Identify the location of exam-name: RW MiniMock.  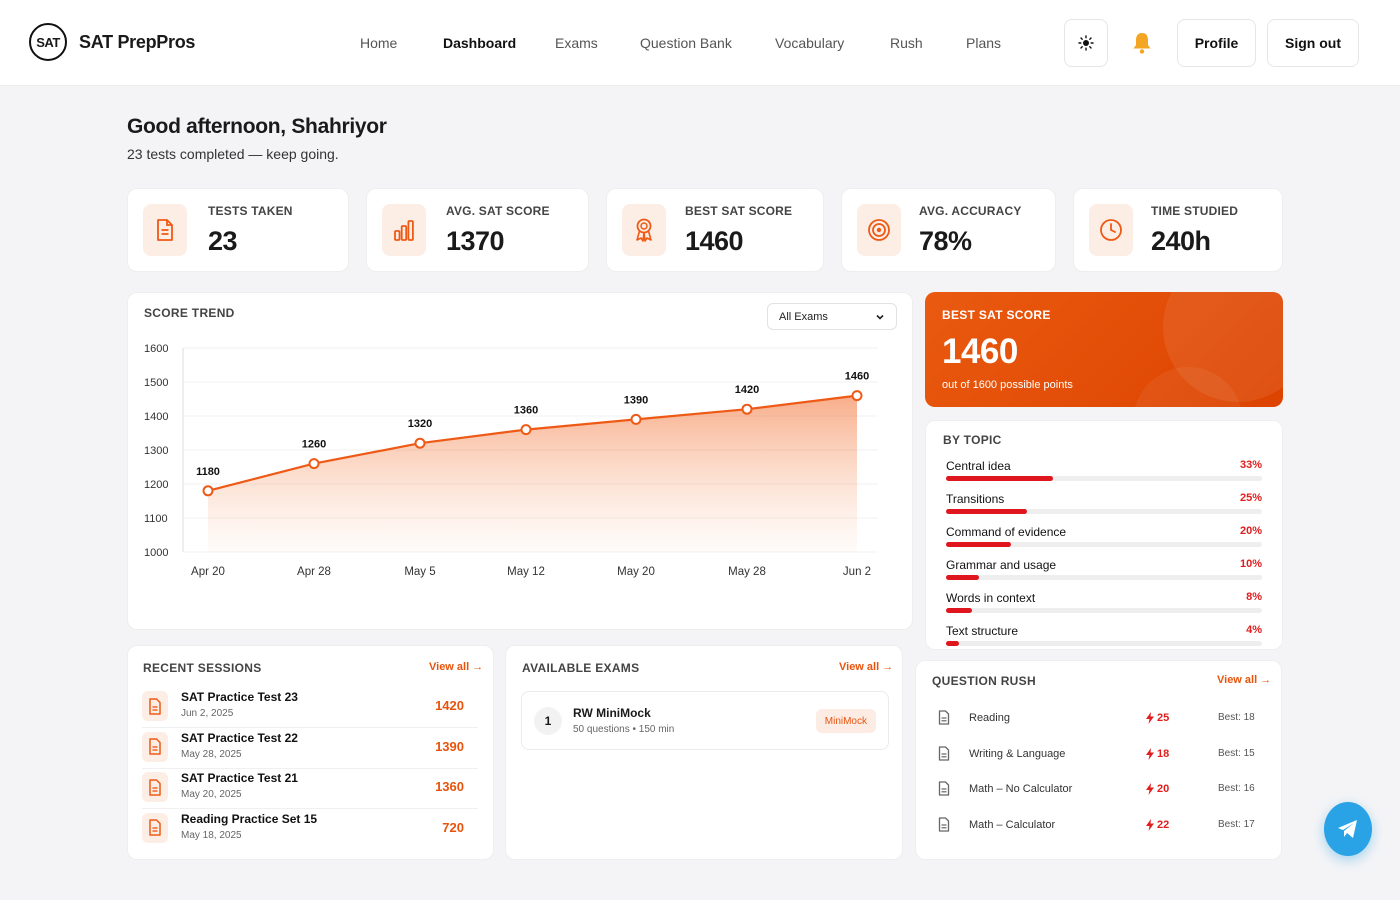
(612, 713).